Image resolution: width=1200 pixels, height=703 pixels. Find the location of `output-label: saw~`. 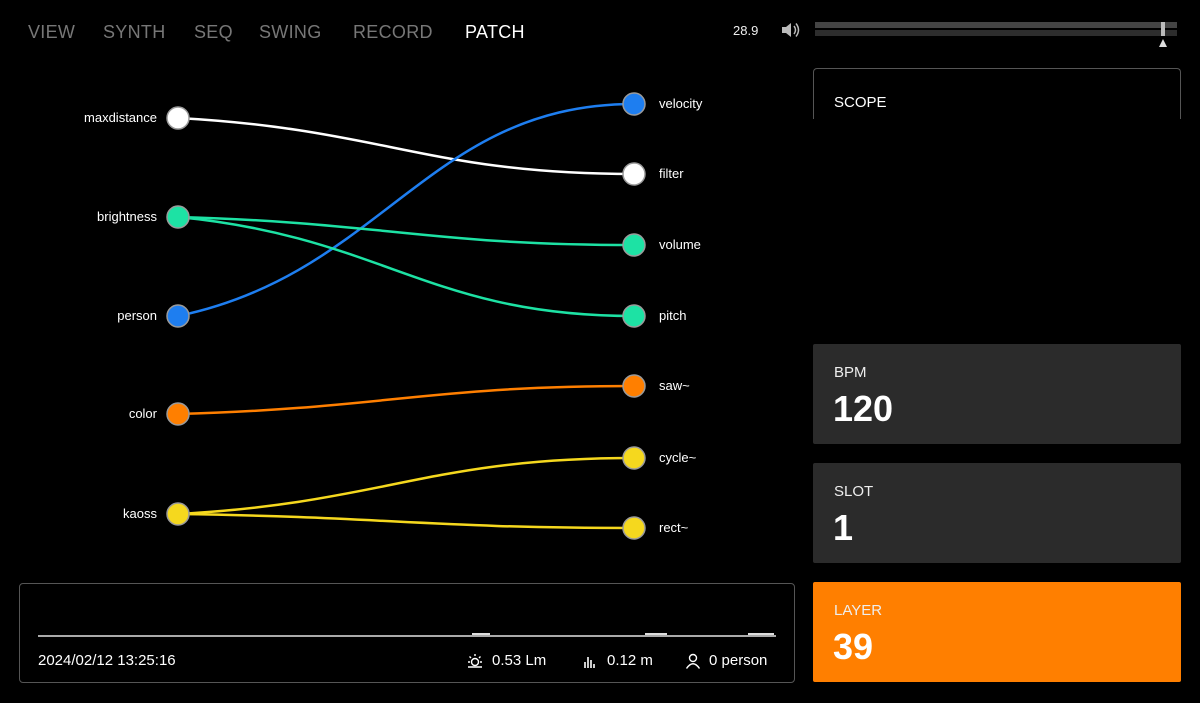

output-label: saw~ is located at coordinates (674, 385).